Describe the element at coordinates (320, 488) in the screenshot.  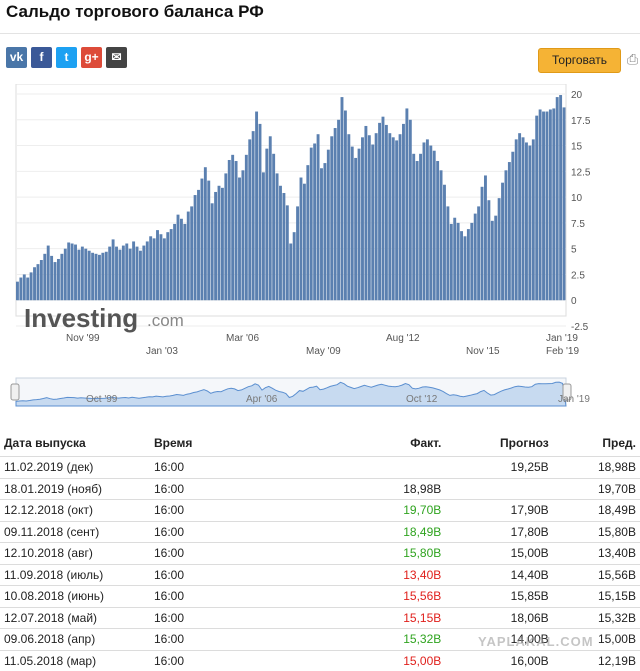
I see `table-row: 18.01.2019 (нояб) 16:00 18,98B 19,70B` at that location.